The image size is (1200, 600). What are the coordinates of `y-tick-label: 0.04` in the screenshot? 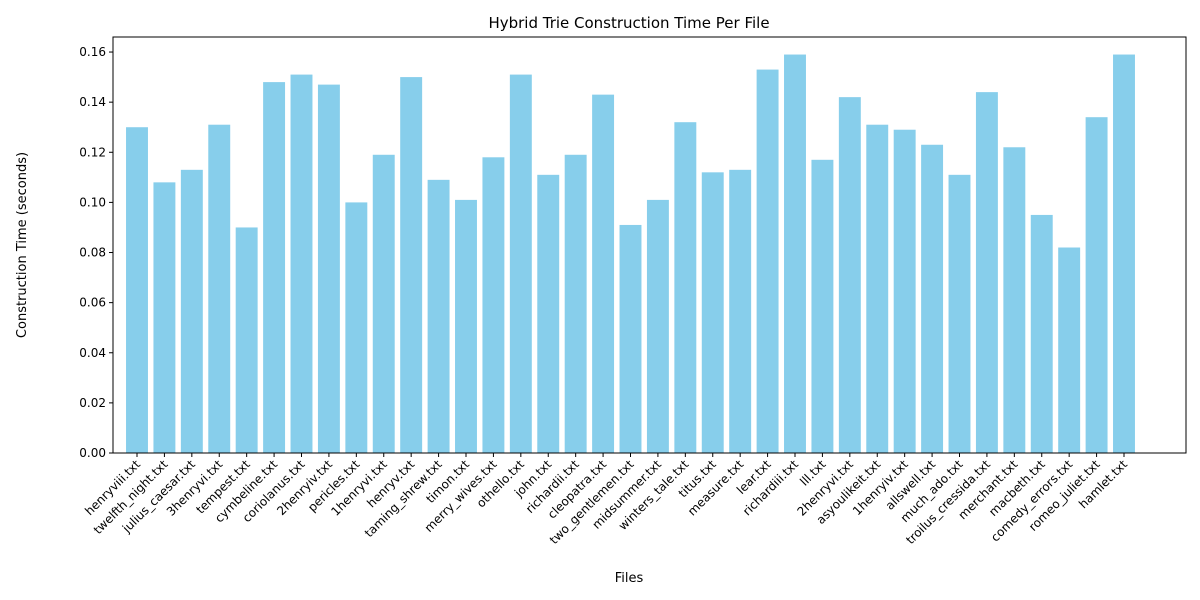 It's located at (92, 353).